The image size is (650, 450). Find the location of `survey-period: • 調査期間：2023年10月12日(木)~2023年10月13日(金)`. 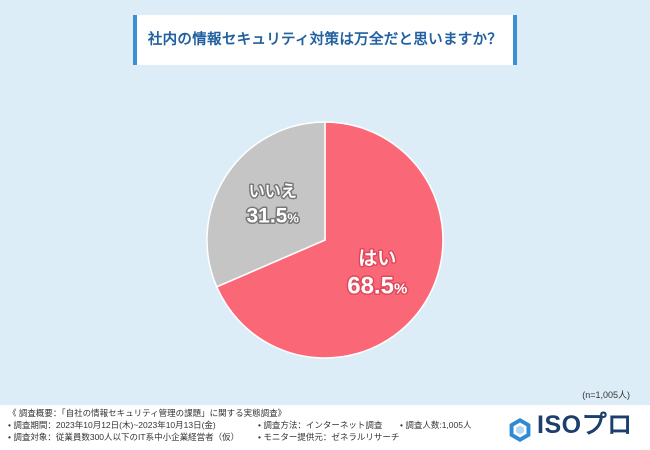

survey-period: • 調査期間：2023年10月12日(木)~2023年10月13日(金) is located at coordinates (112, 425).